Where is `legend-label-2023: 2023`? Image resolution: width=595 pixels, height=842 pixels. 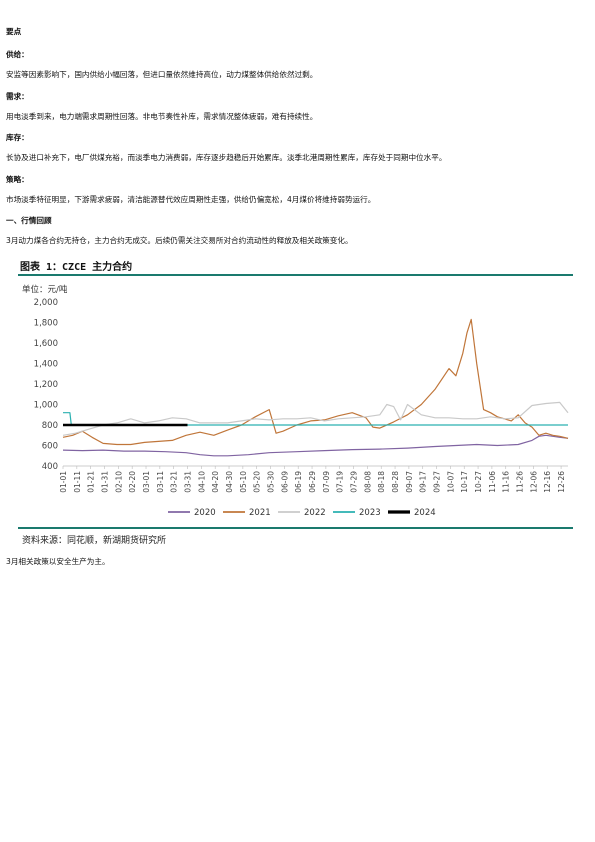
legend-label-2023: 2023 is located at coordinates (370, 513).